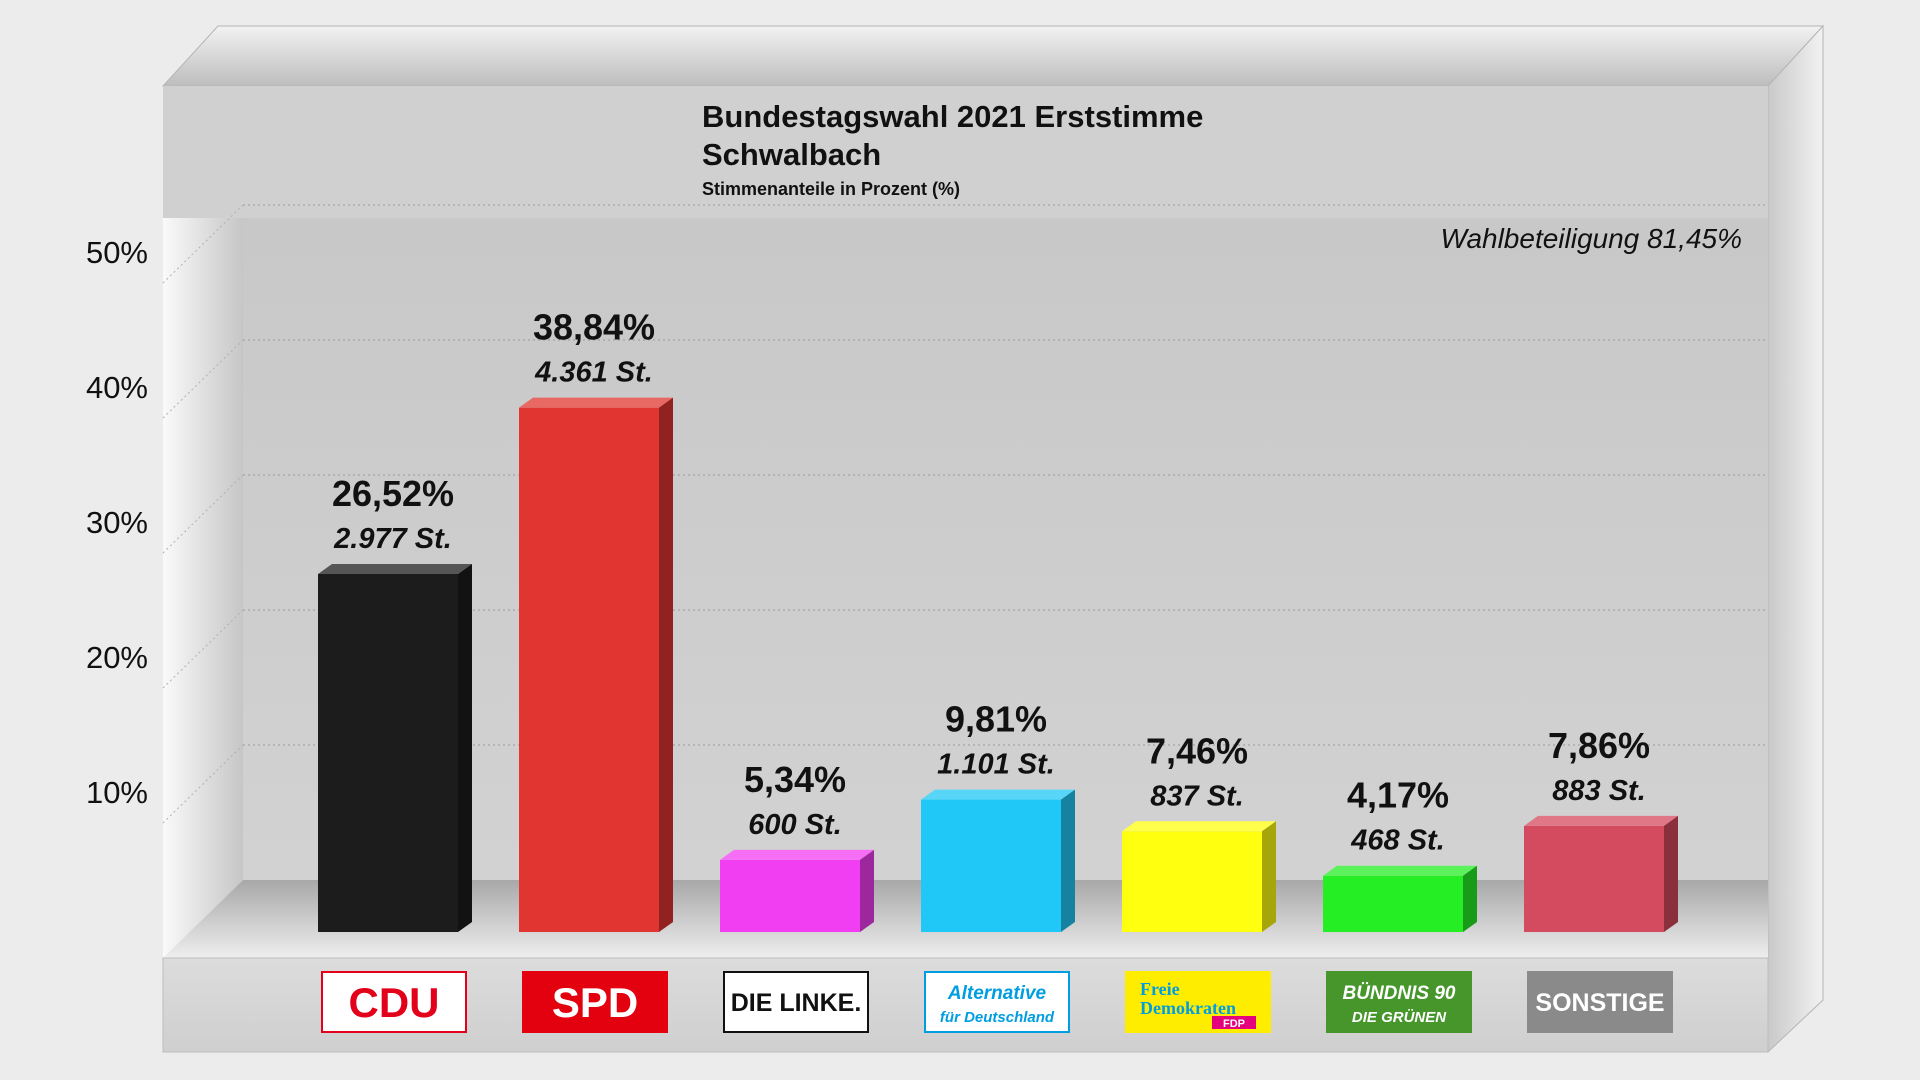  What do you see at coordinates (795, 825) in the screenshot?
I see `bar-votes-label: 600 St.` at bounding box center [795, 825].